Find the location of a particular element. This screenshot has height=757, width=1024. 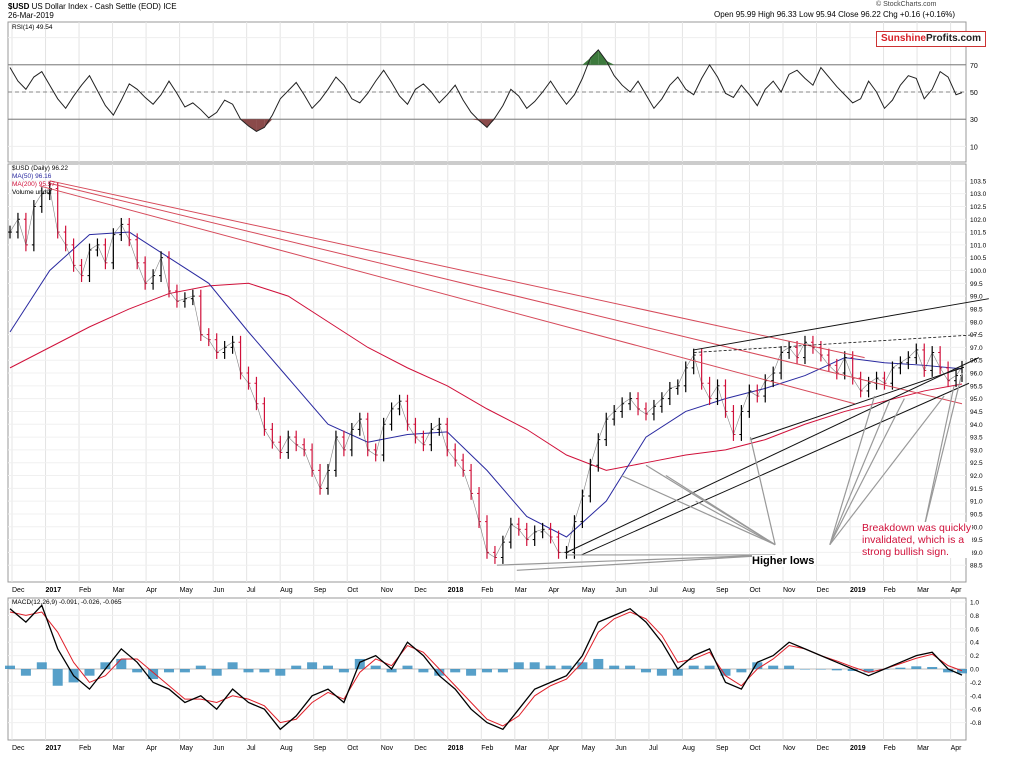

price-y-tick-label: 103.5 is located at coordinates (978, 181).